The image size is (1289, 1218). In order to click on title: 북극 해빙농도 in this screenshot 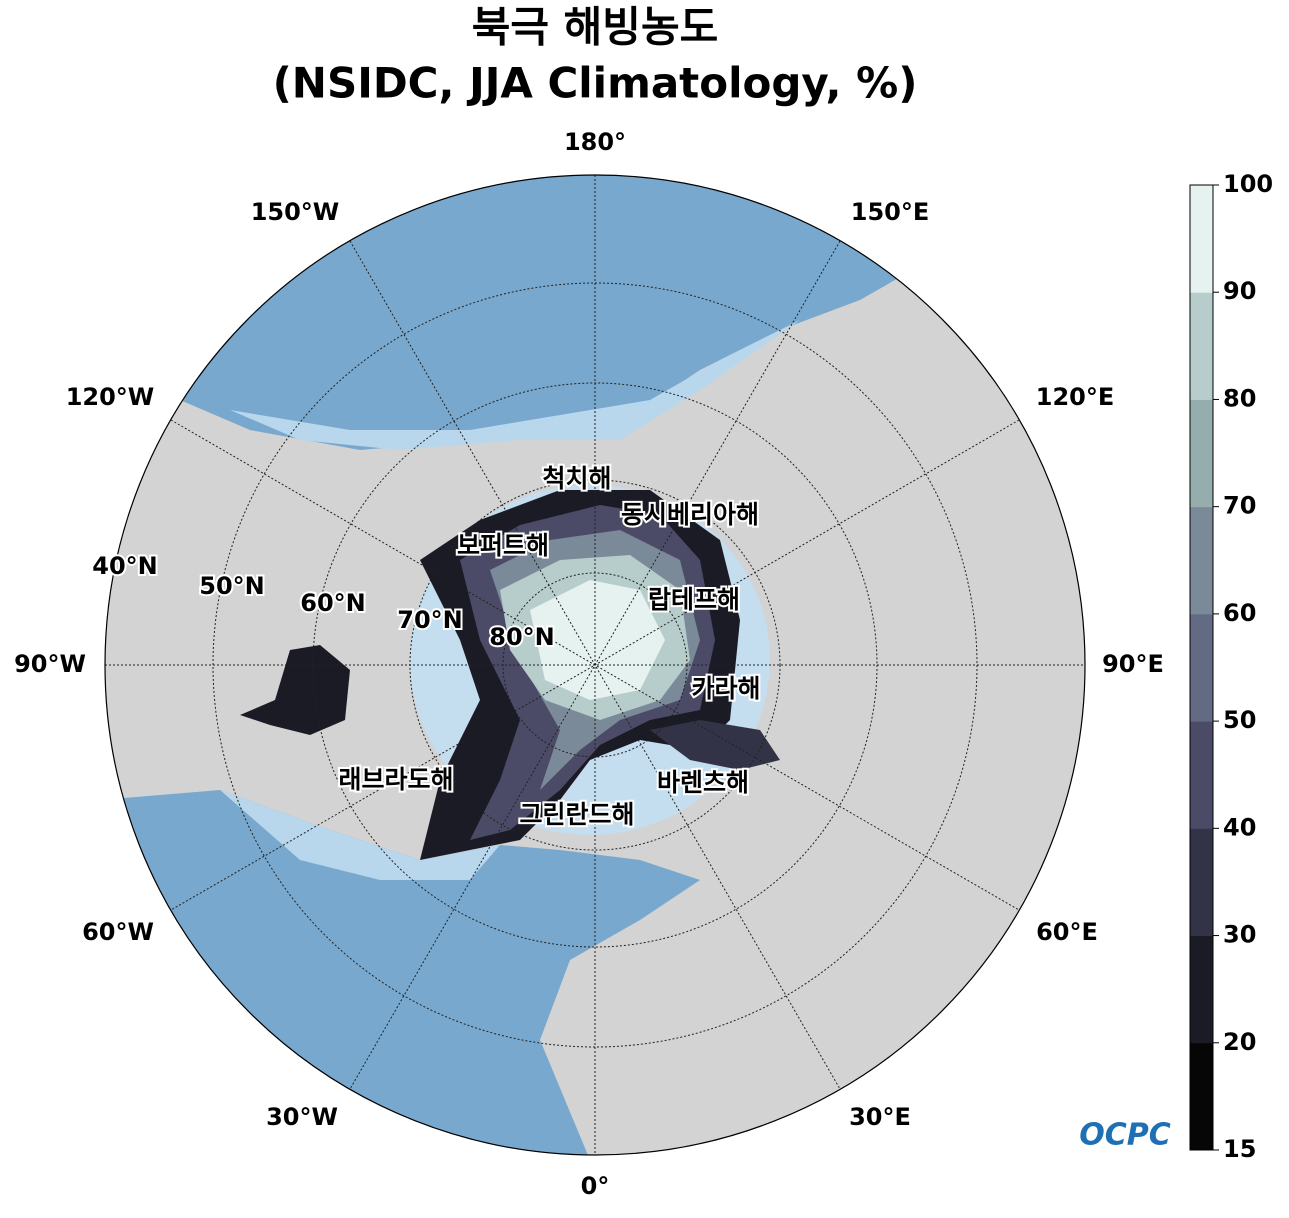, I will do `click(595, 27)`.